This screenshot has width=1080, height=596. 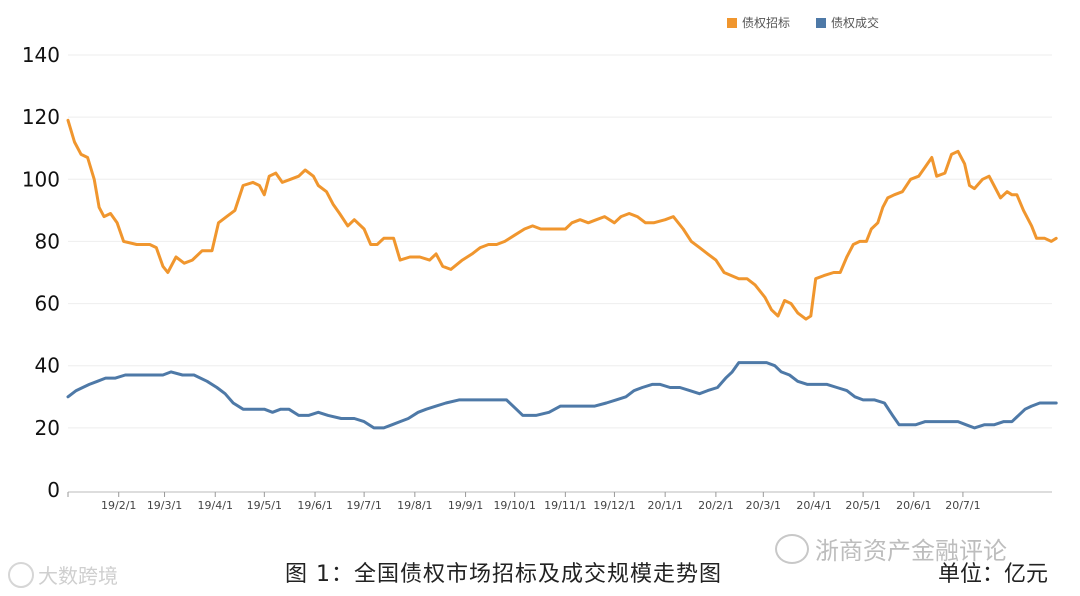 What do you see at coordinates (41, 272) in the screenshot?
I see `y-axis: 0 20 40 60 80 100 120 140` at bounding box center [41, 272].